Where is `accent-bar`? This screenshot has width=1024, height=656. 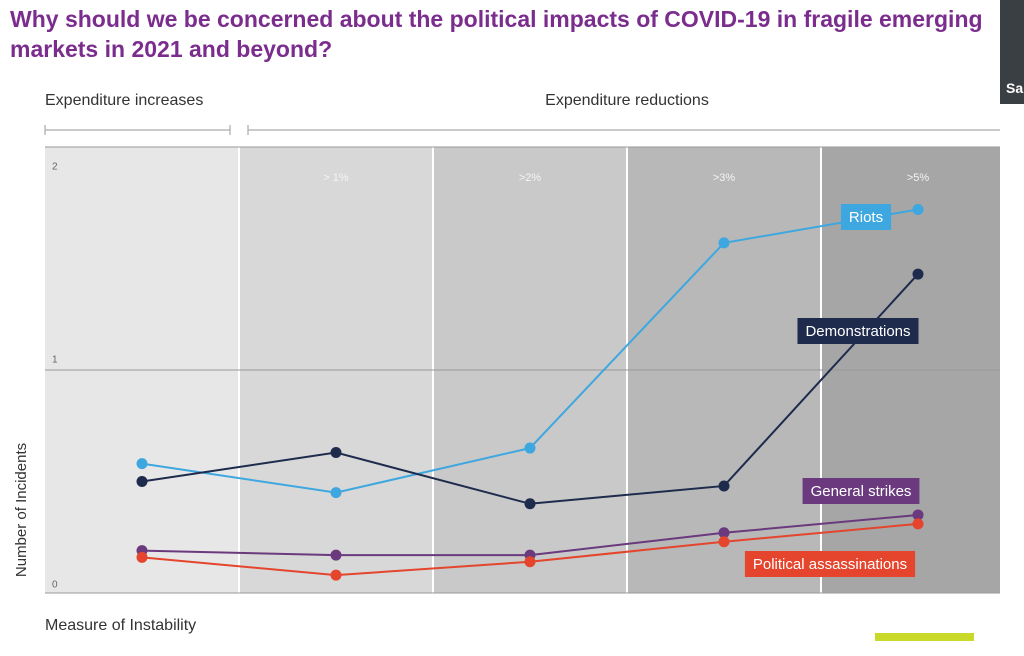
accent-bar is located at coordinates (924, 637).